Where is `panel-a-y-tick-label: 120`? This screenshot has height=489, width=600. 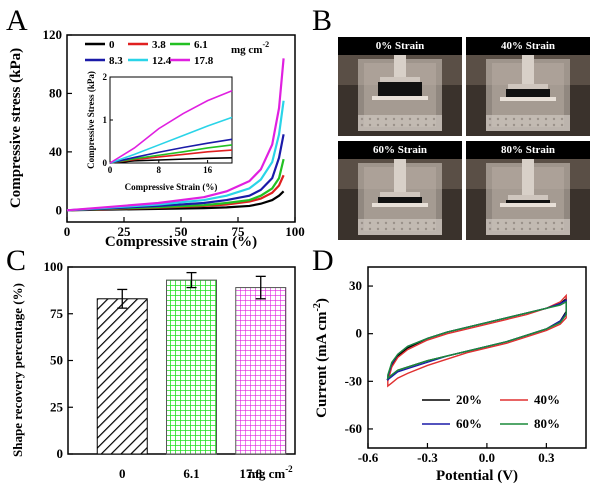 panel-a-y-tick-label: 120 is located at coordinates (53, 34).